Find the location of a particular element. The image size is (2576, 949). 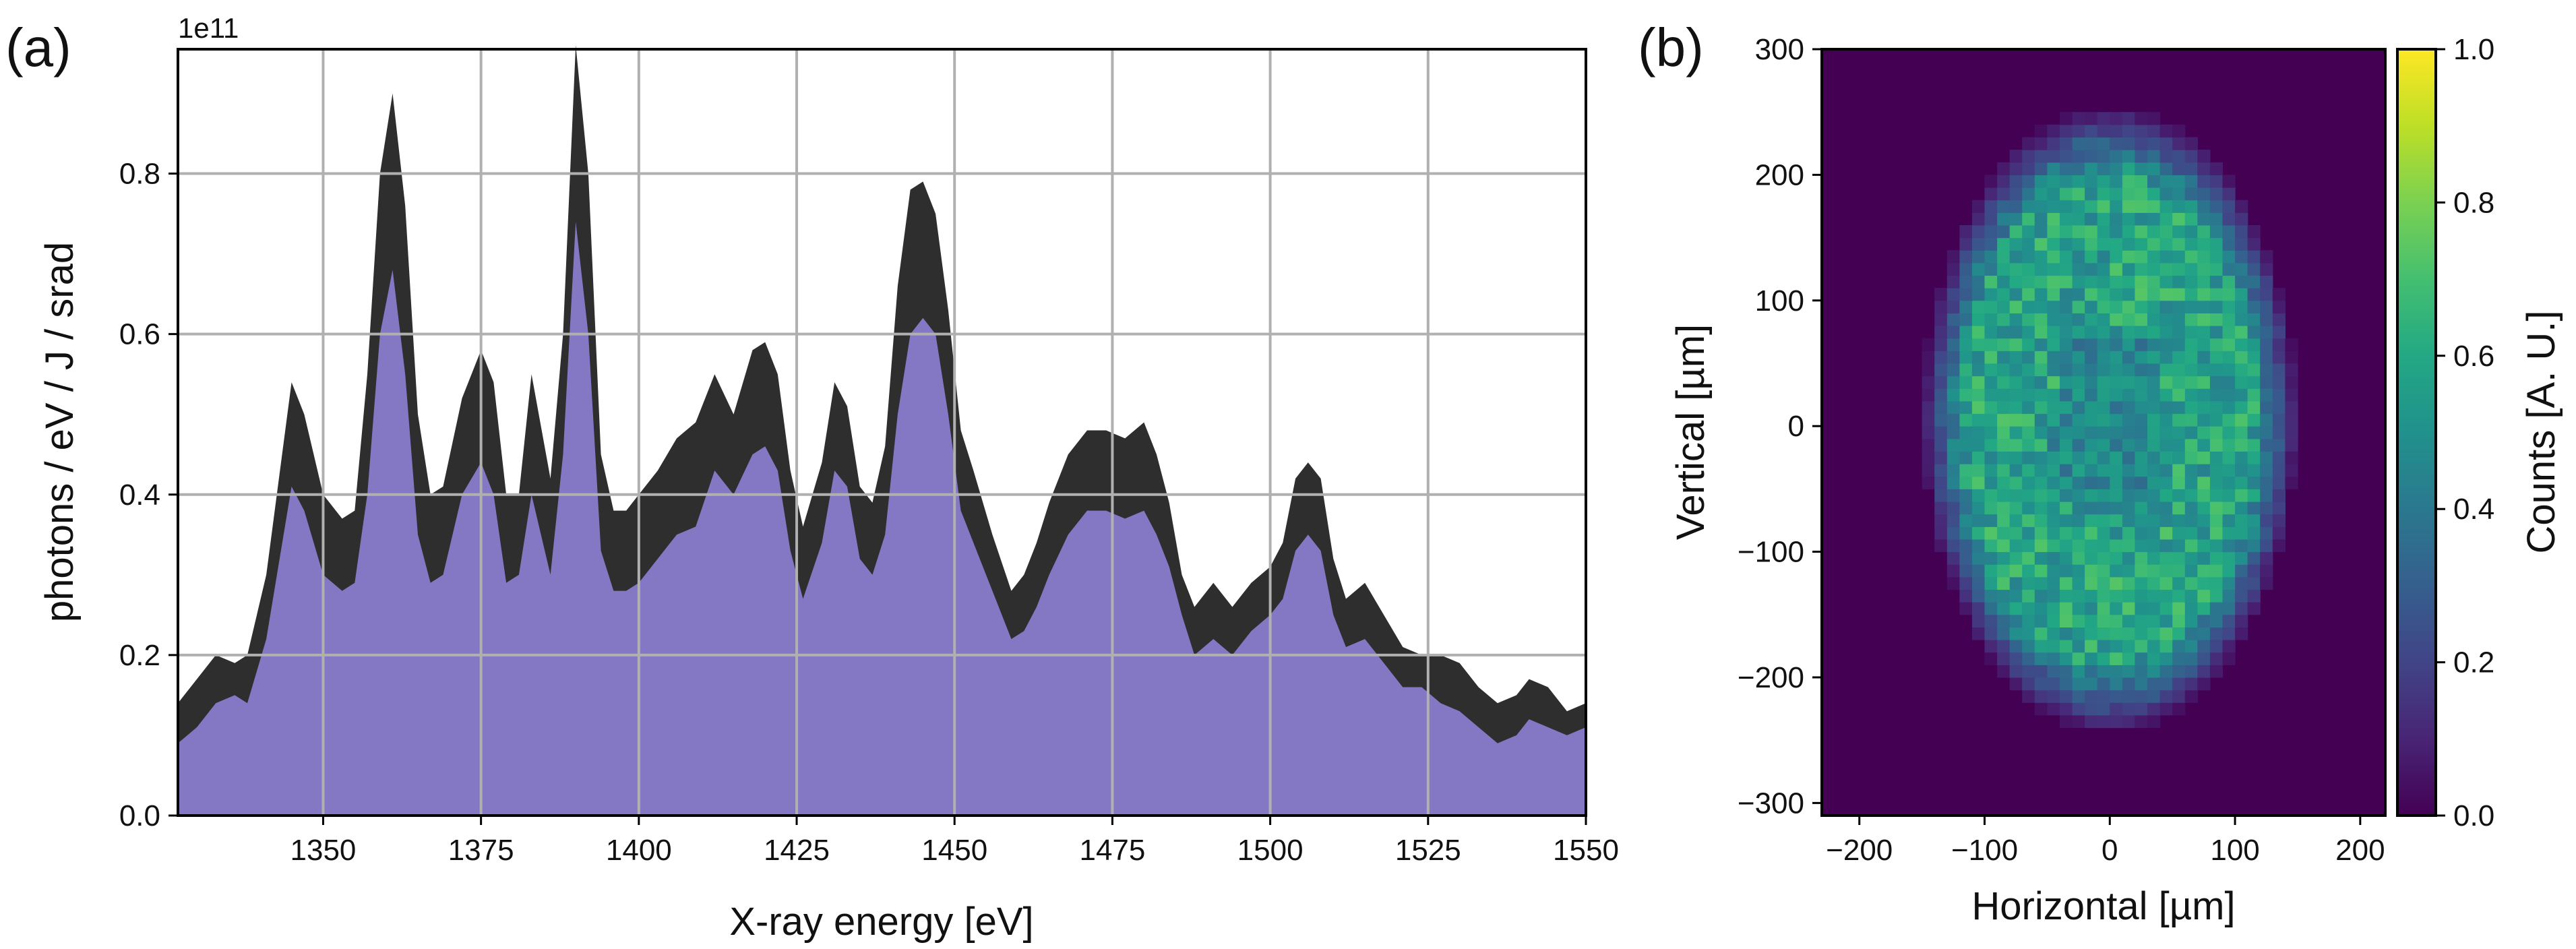

y-tick-label-b: −100 is located at coordinates (1771, 552).